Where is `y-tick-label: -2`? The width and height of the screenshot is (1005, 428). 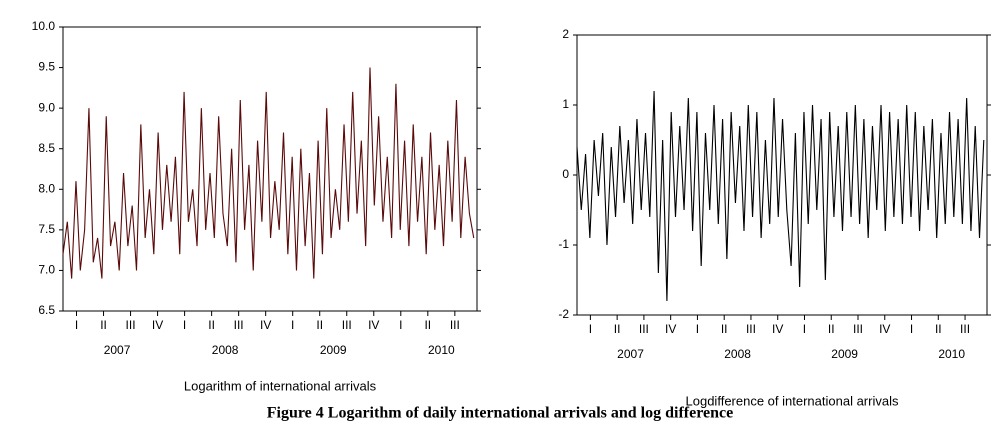
y-tick-label: -2 is located at coordinates (563, 314).